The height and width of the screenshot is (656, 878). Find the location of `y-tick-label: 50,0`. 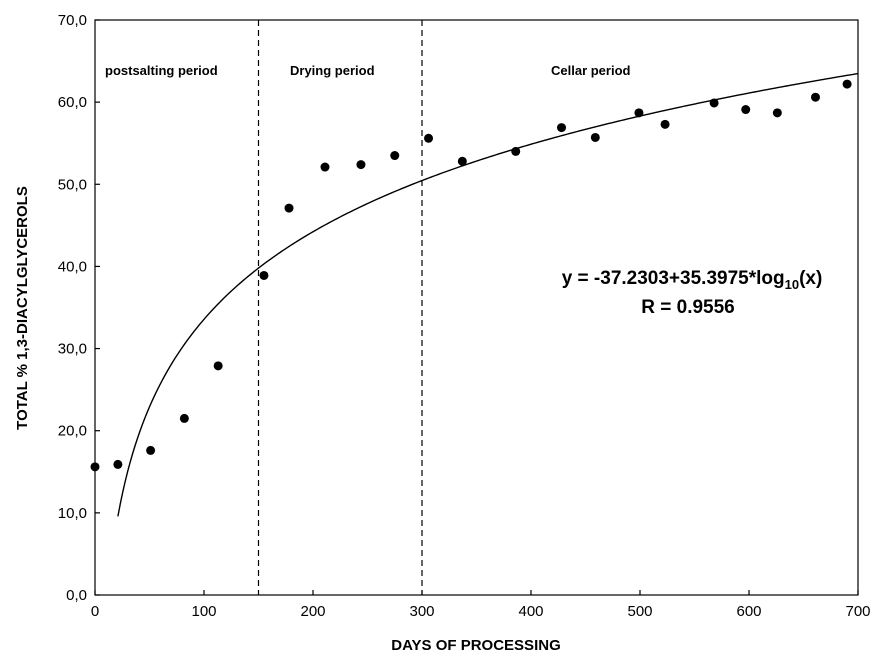

y-tick-label: 50,0 is located at coordinates (72, 184).